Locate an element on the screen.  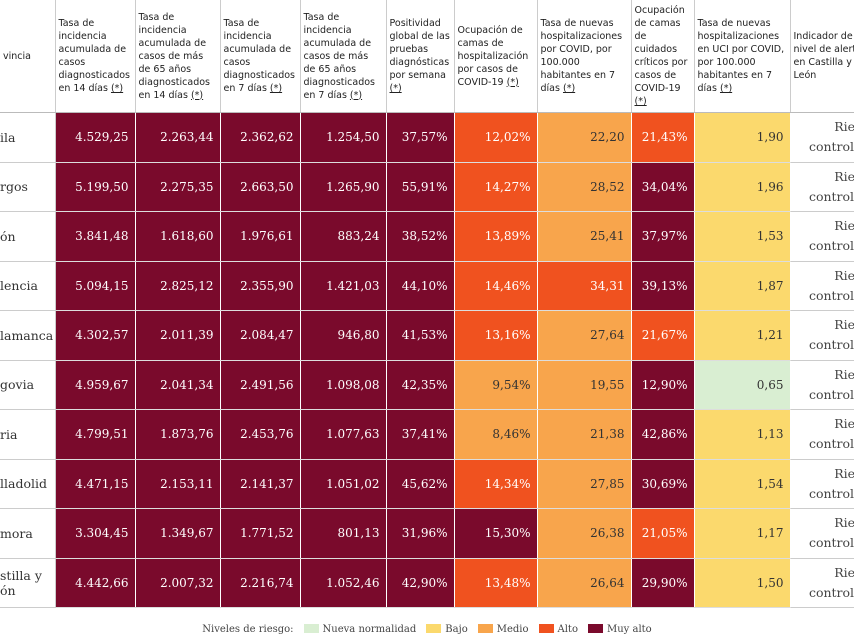
indicator-cell: 1.052,46 is located at coordinates (343, 583).